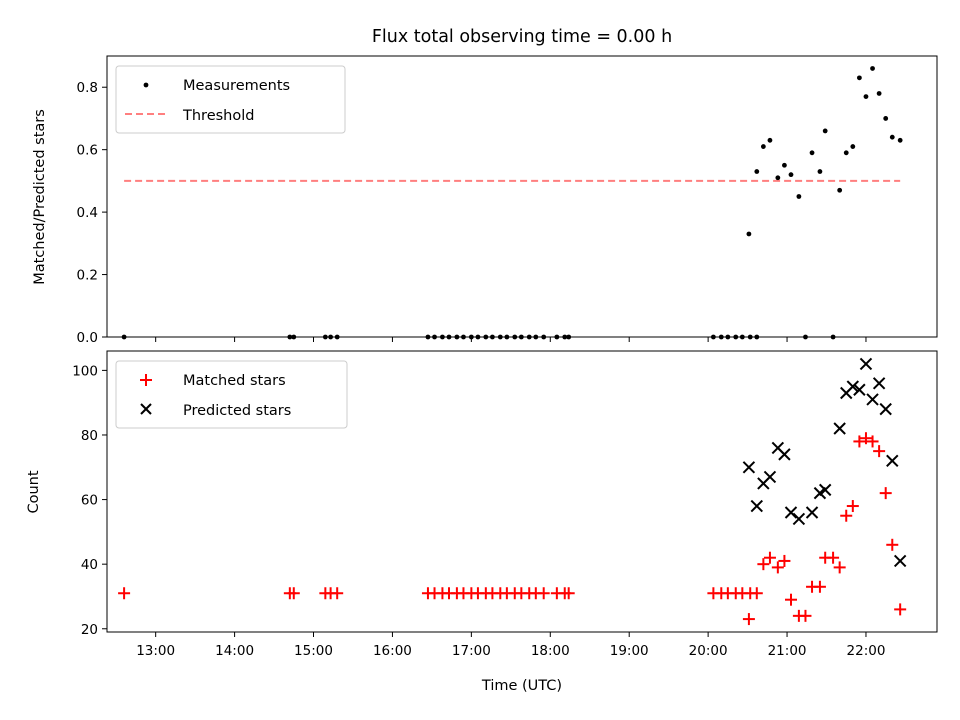  Describe the element at coordinates (313, 651) in the screenshot. I see `x-tick-label: 15:00` at that location.